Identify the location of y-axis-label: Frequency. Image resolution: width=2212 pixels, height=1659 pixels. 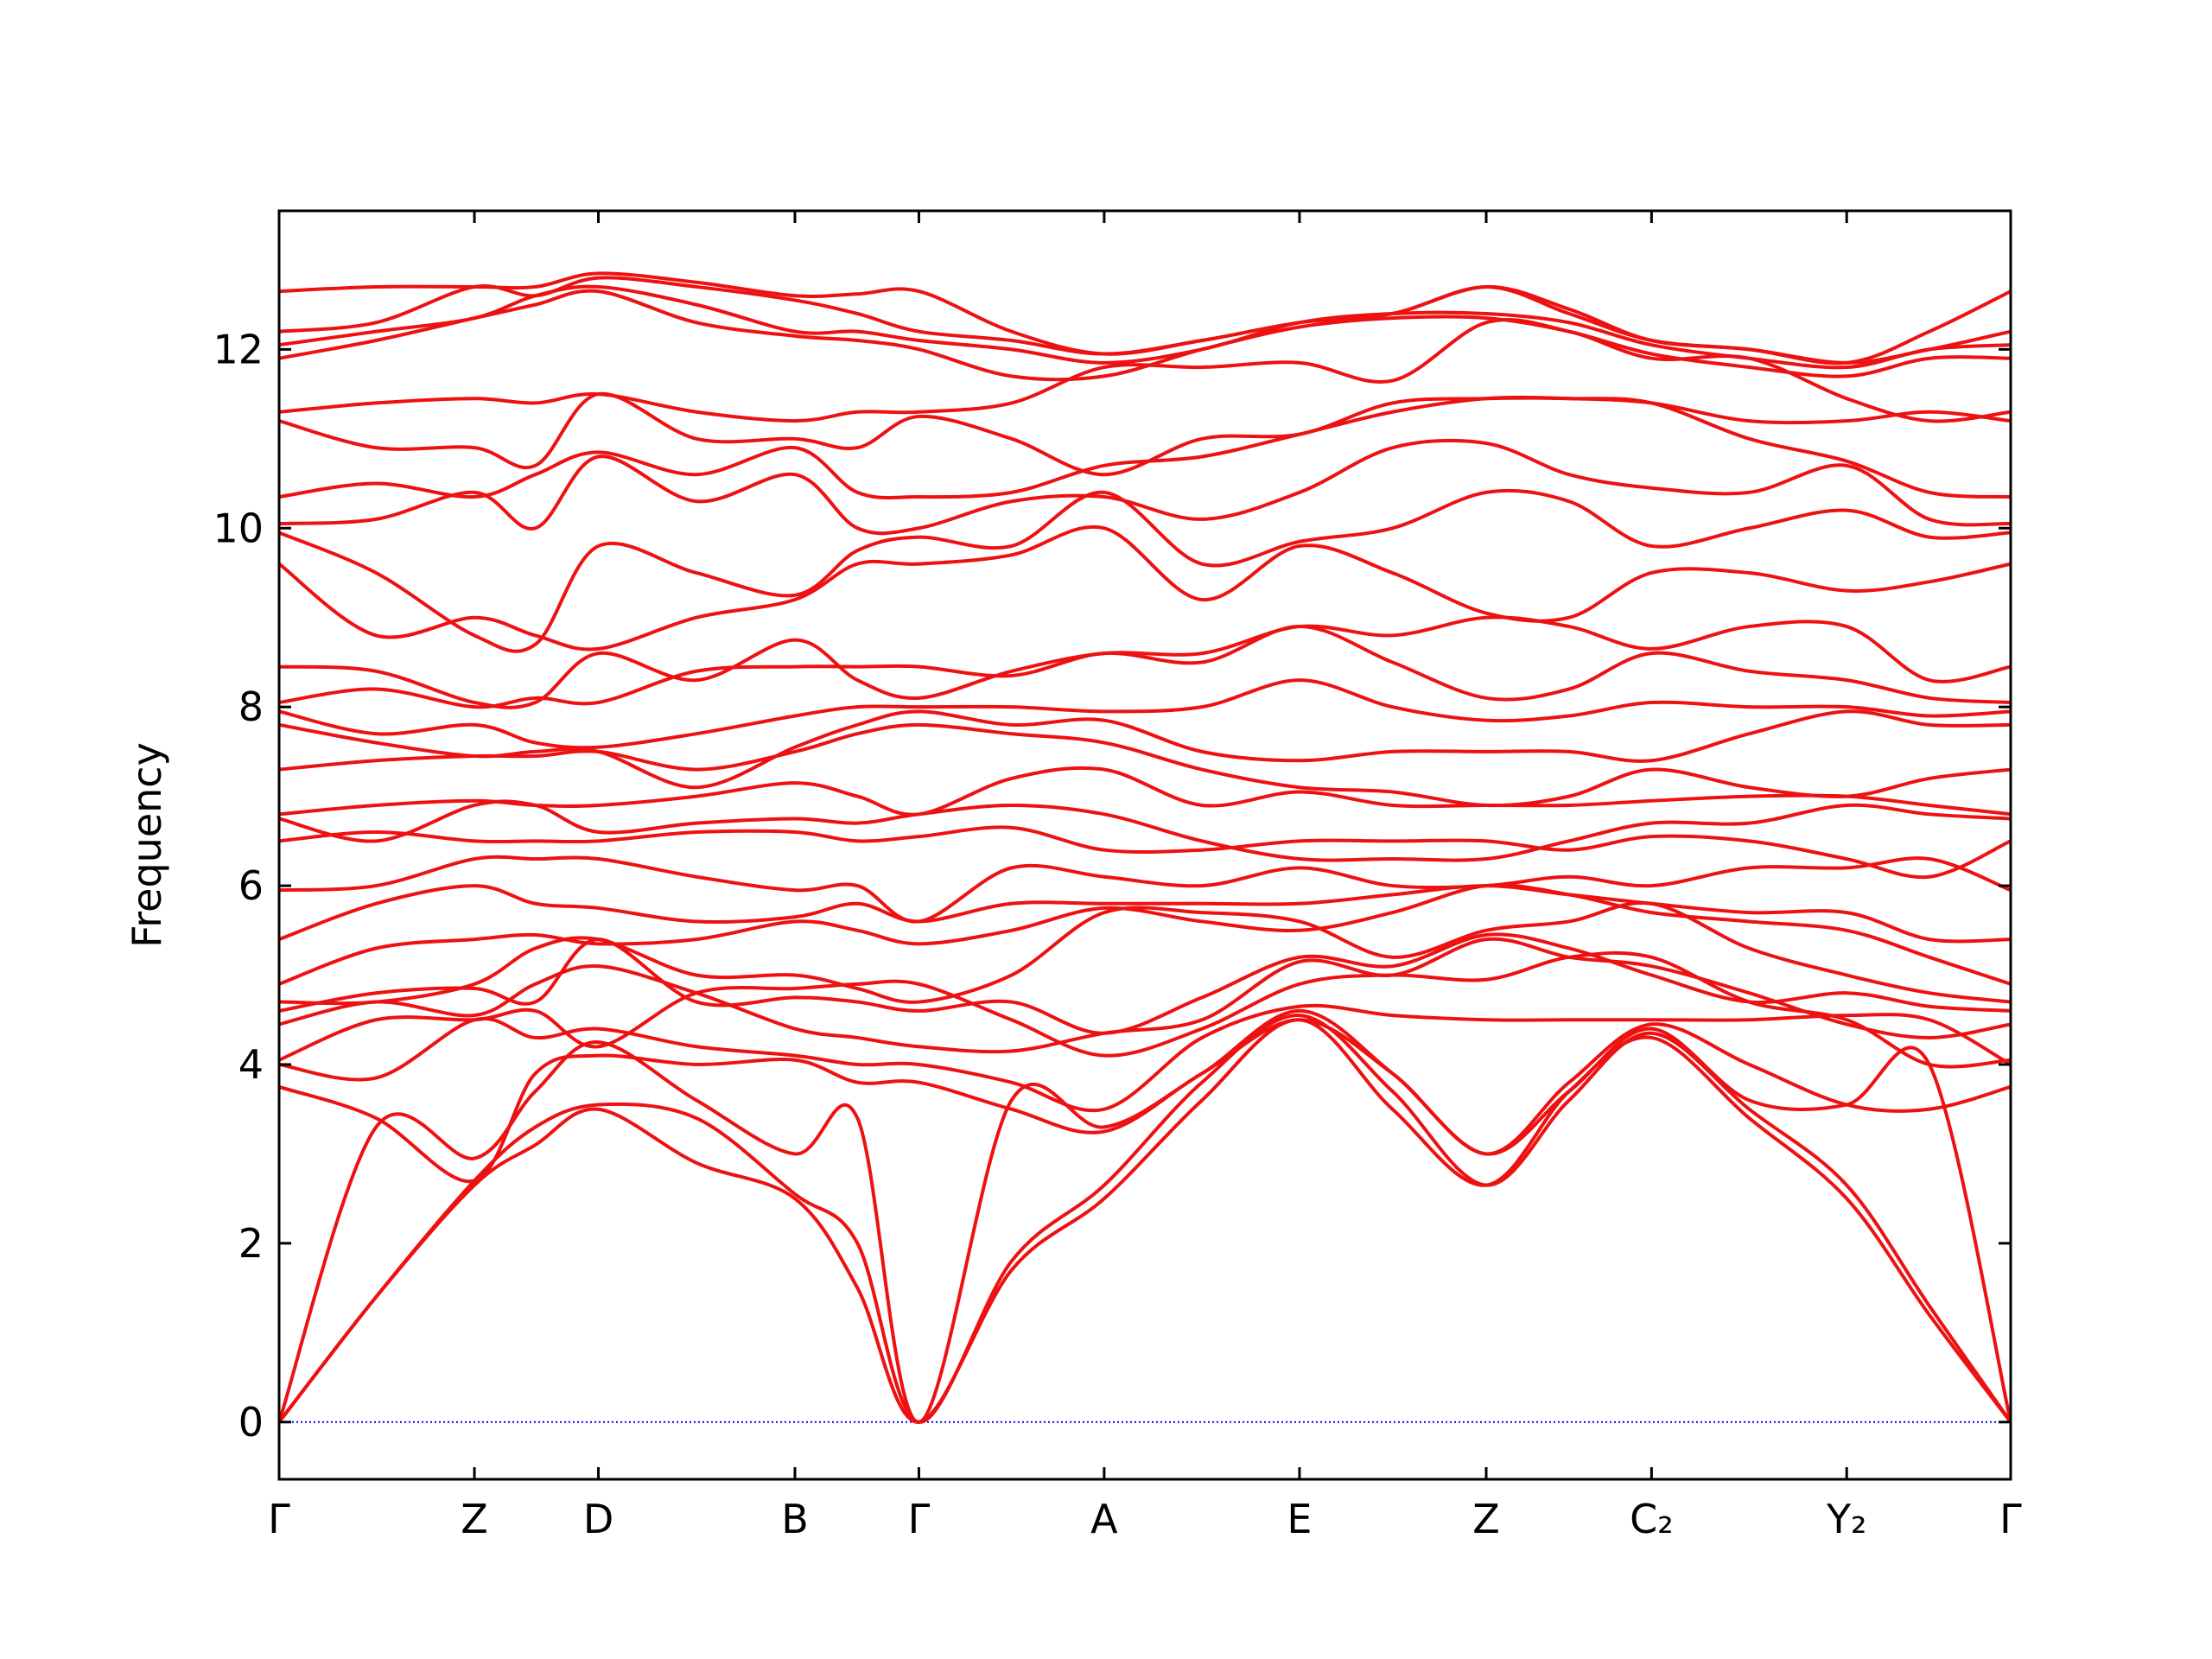
(147, 845).